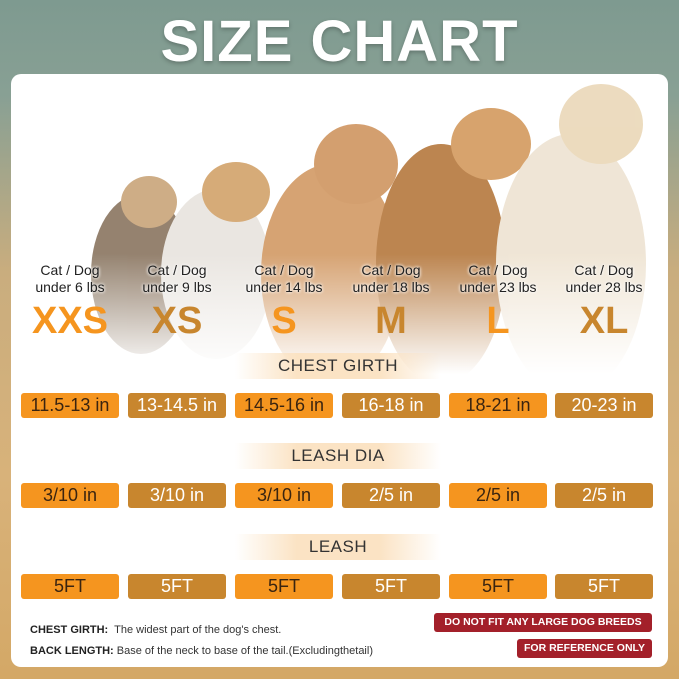  What do you see at coordinates (391, 405) in the screenshot?
I see `chest-girth-value: 16-18 in` at bounding box center [391, 405].